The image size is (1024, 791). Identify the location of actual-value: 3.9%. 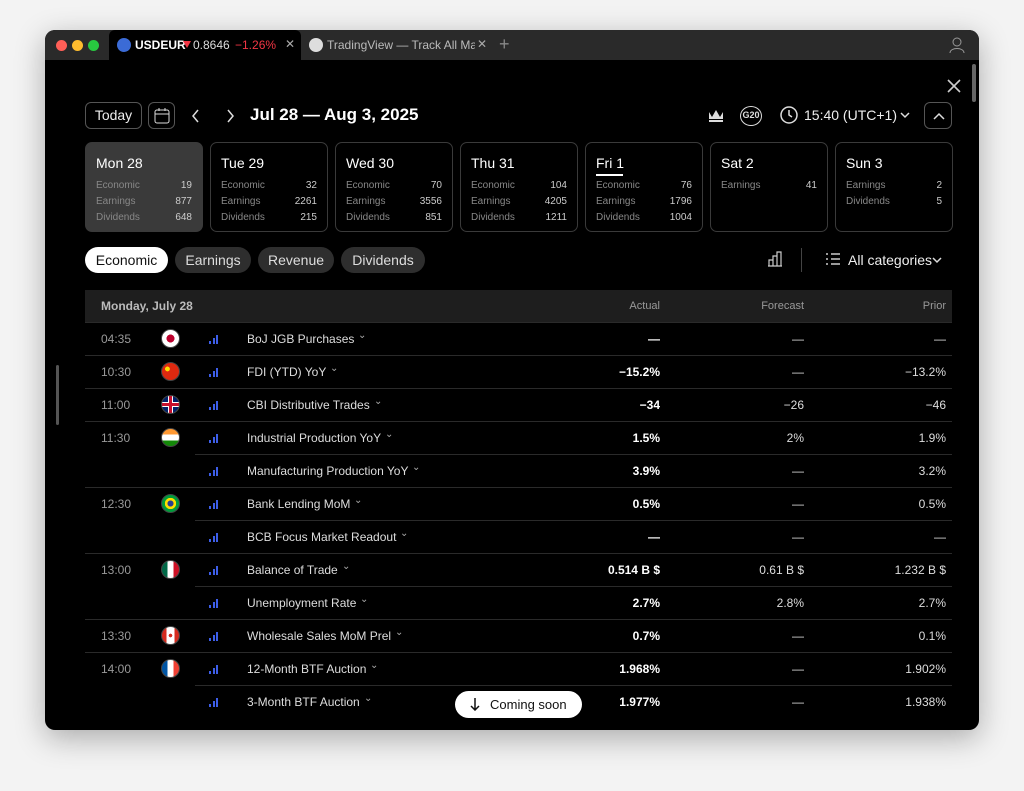
(646, 471).